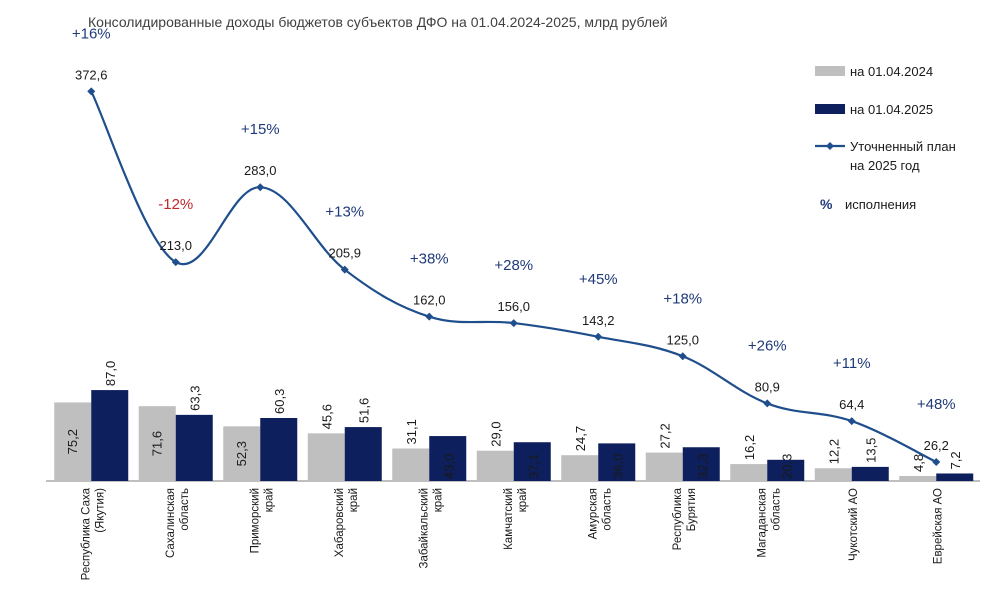 This screenshot has height=604, width=1001. Describe the element at coordinates (955, 460) in the screenshot. I see `data-label-2025: 7,2` at that location.